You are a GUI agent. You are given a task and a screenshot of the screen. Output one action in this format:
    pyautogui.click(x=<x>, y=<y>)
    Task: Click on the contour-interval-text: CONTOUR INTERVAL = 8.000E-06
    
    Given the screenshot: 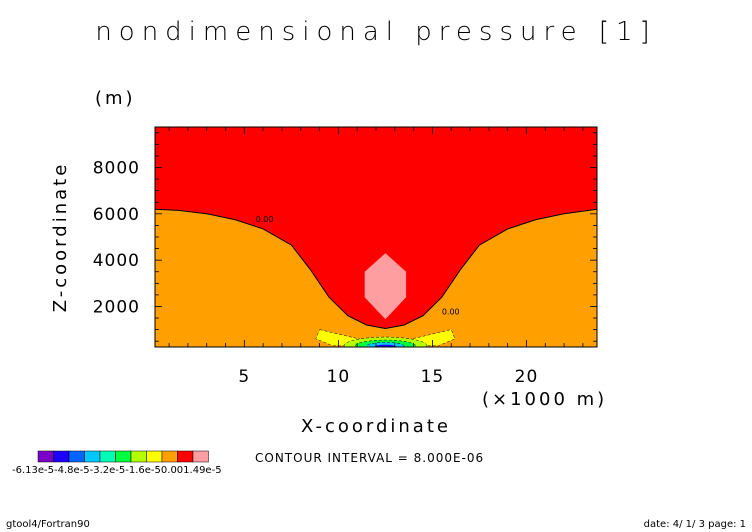 What is the action you would take?
    pyautogui.click(x=369, y=458)
    